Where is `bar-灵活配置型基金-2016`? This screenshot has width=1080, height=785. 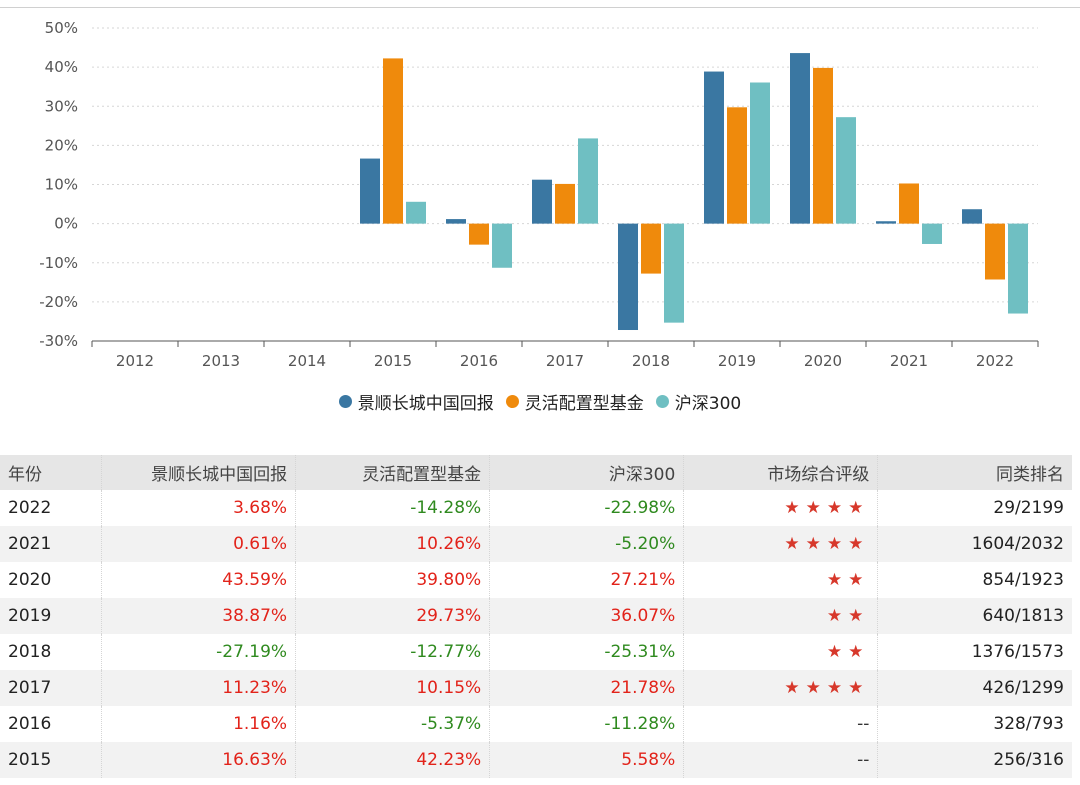
bar-灵活配置型基金-2016 is located at coordinates (479, 234).